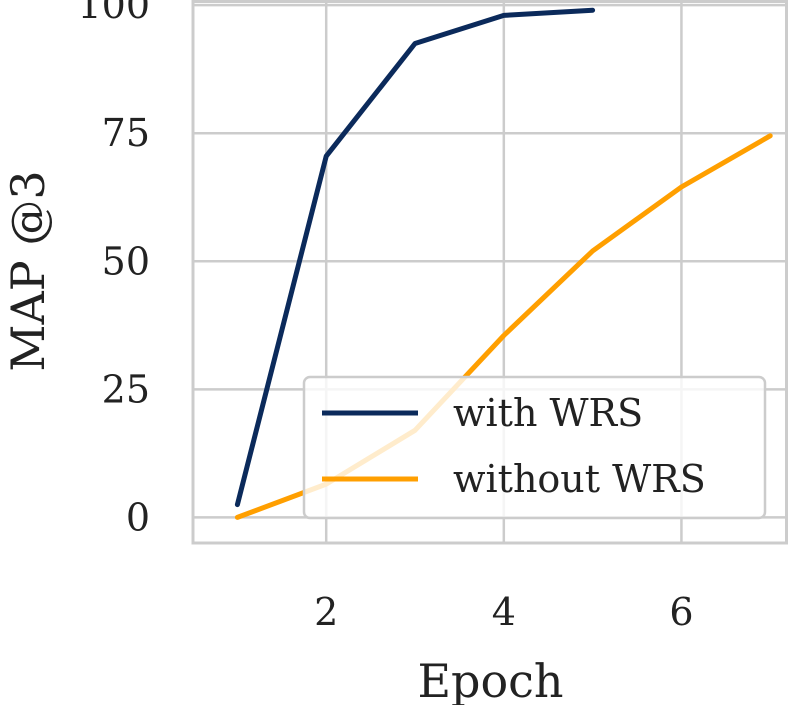 The image size is (788, 705). What do you see at coordinates (126, 261) in the screenshot?
I see `y-tick-label: 50` at bounding box center [126, 261].